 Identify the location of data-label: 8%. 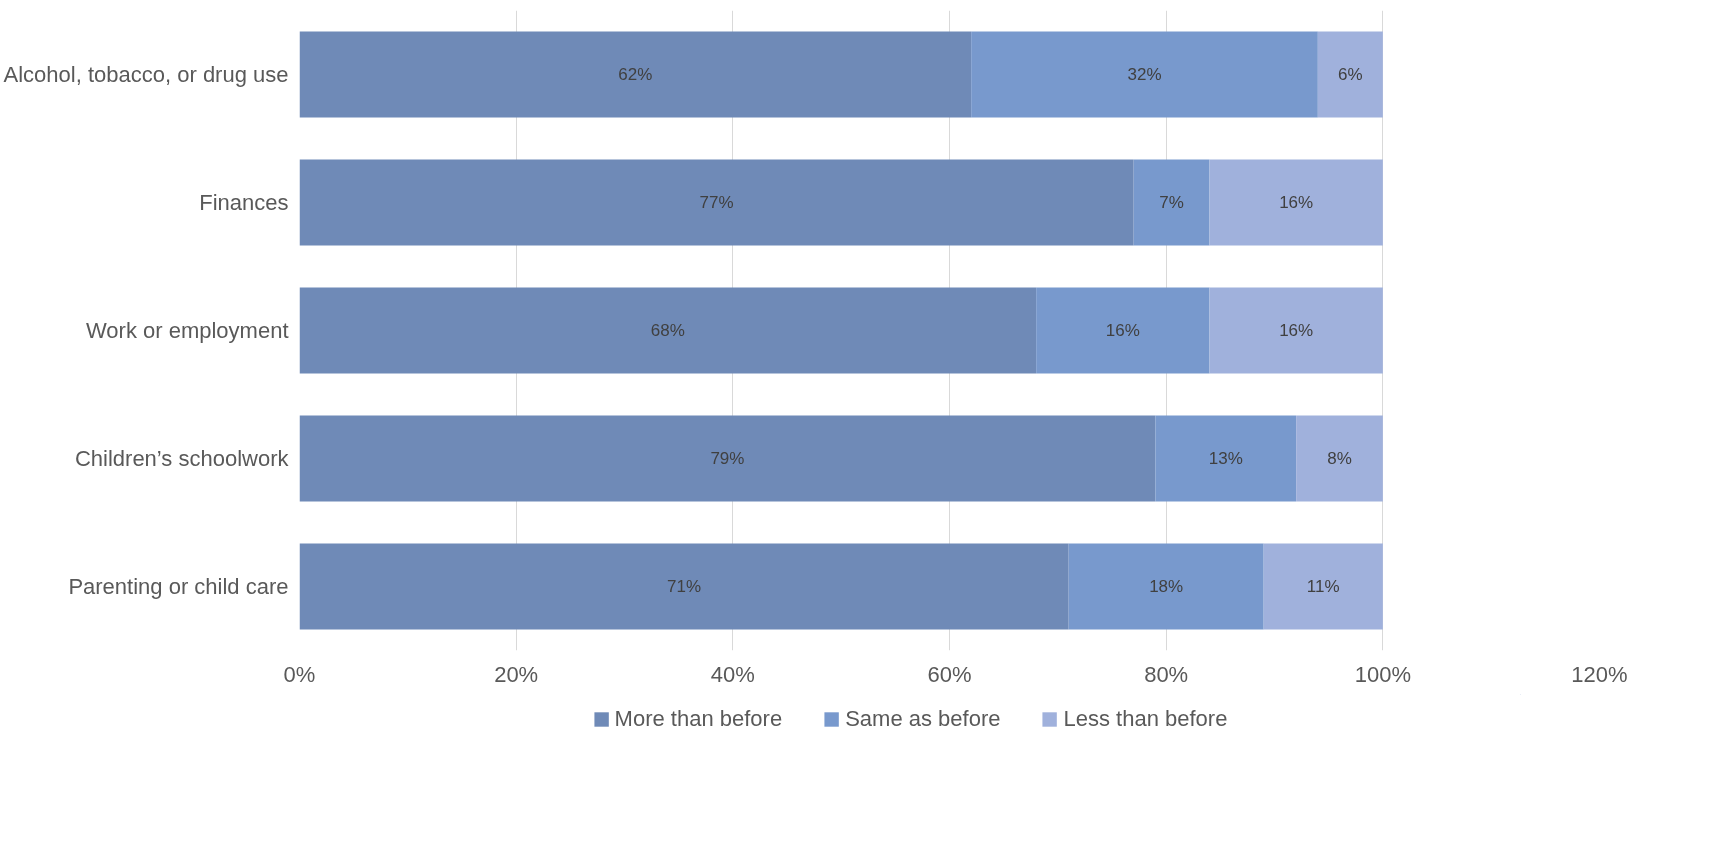
(1339, 458).